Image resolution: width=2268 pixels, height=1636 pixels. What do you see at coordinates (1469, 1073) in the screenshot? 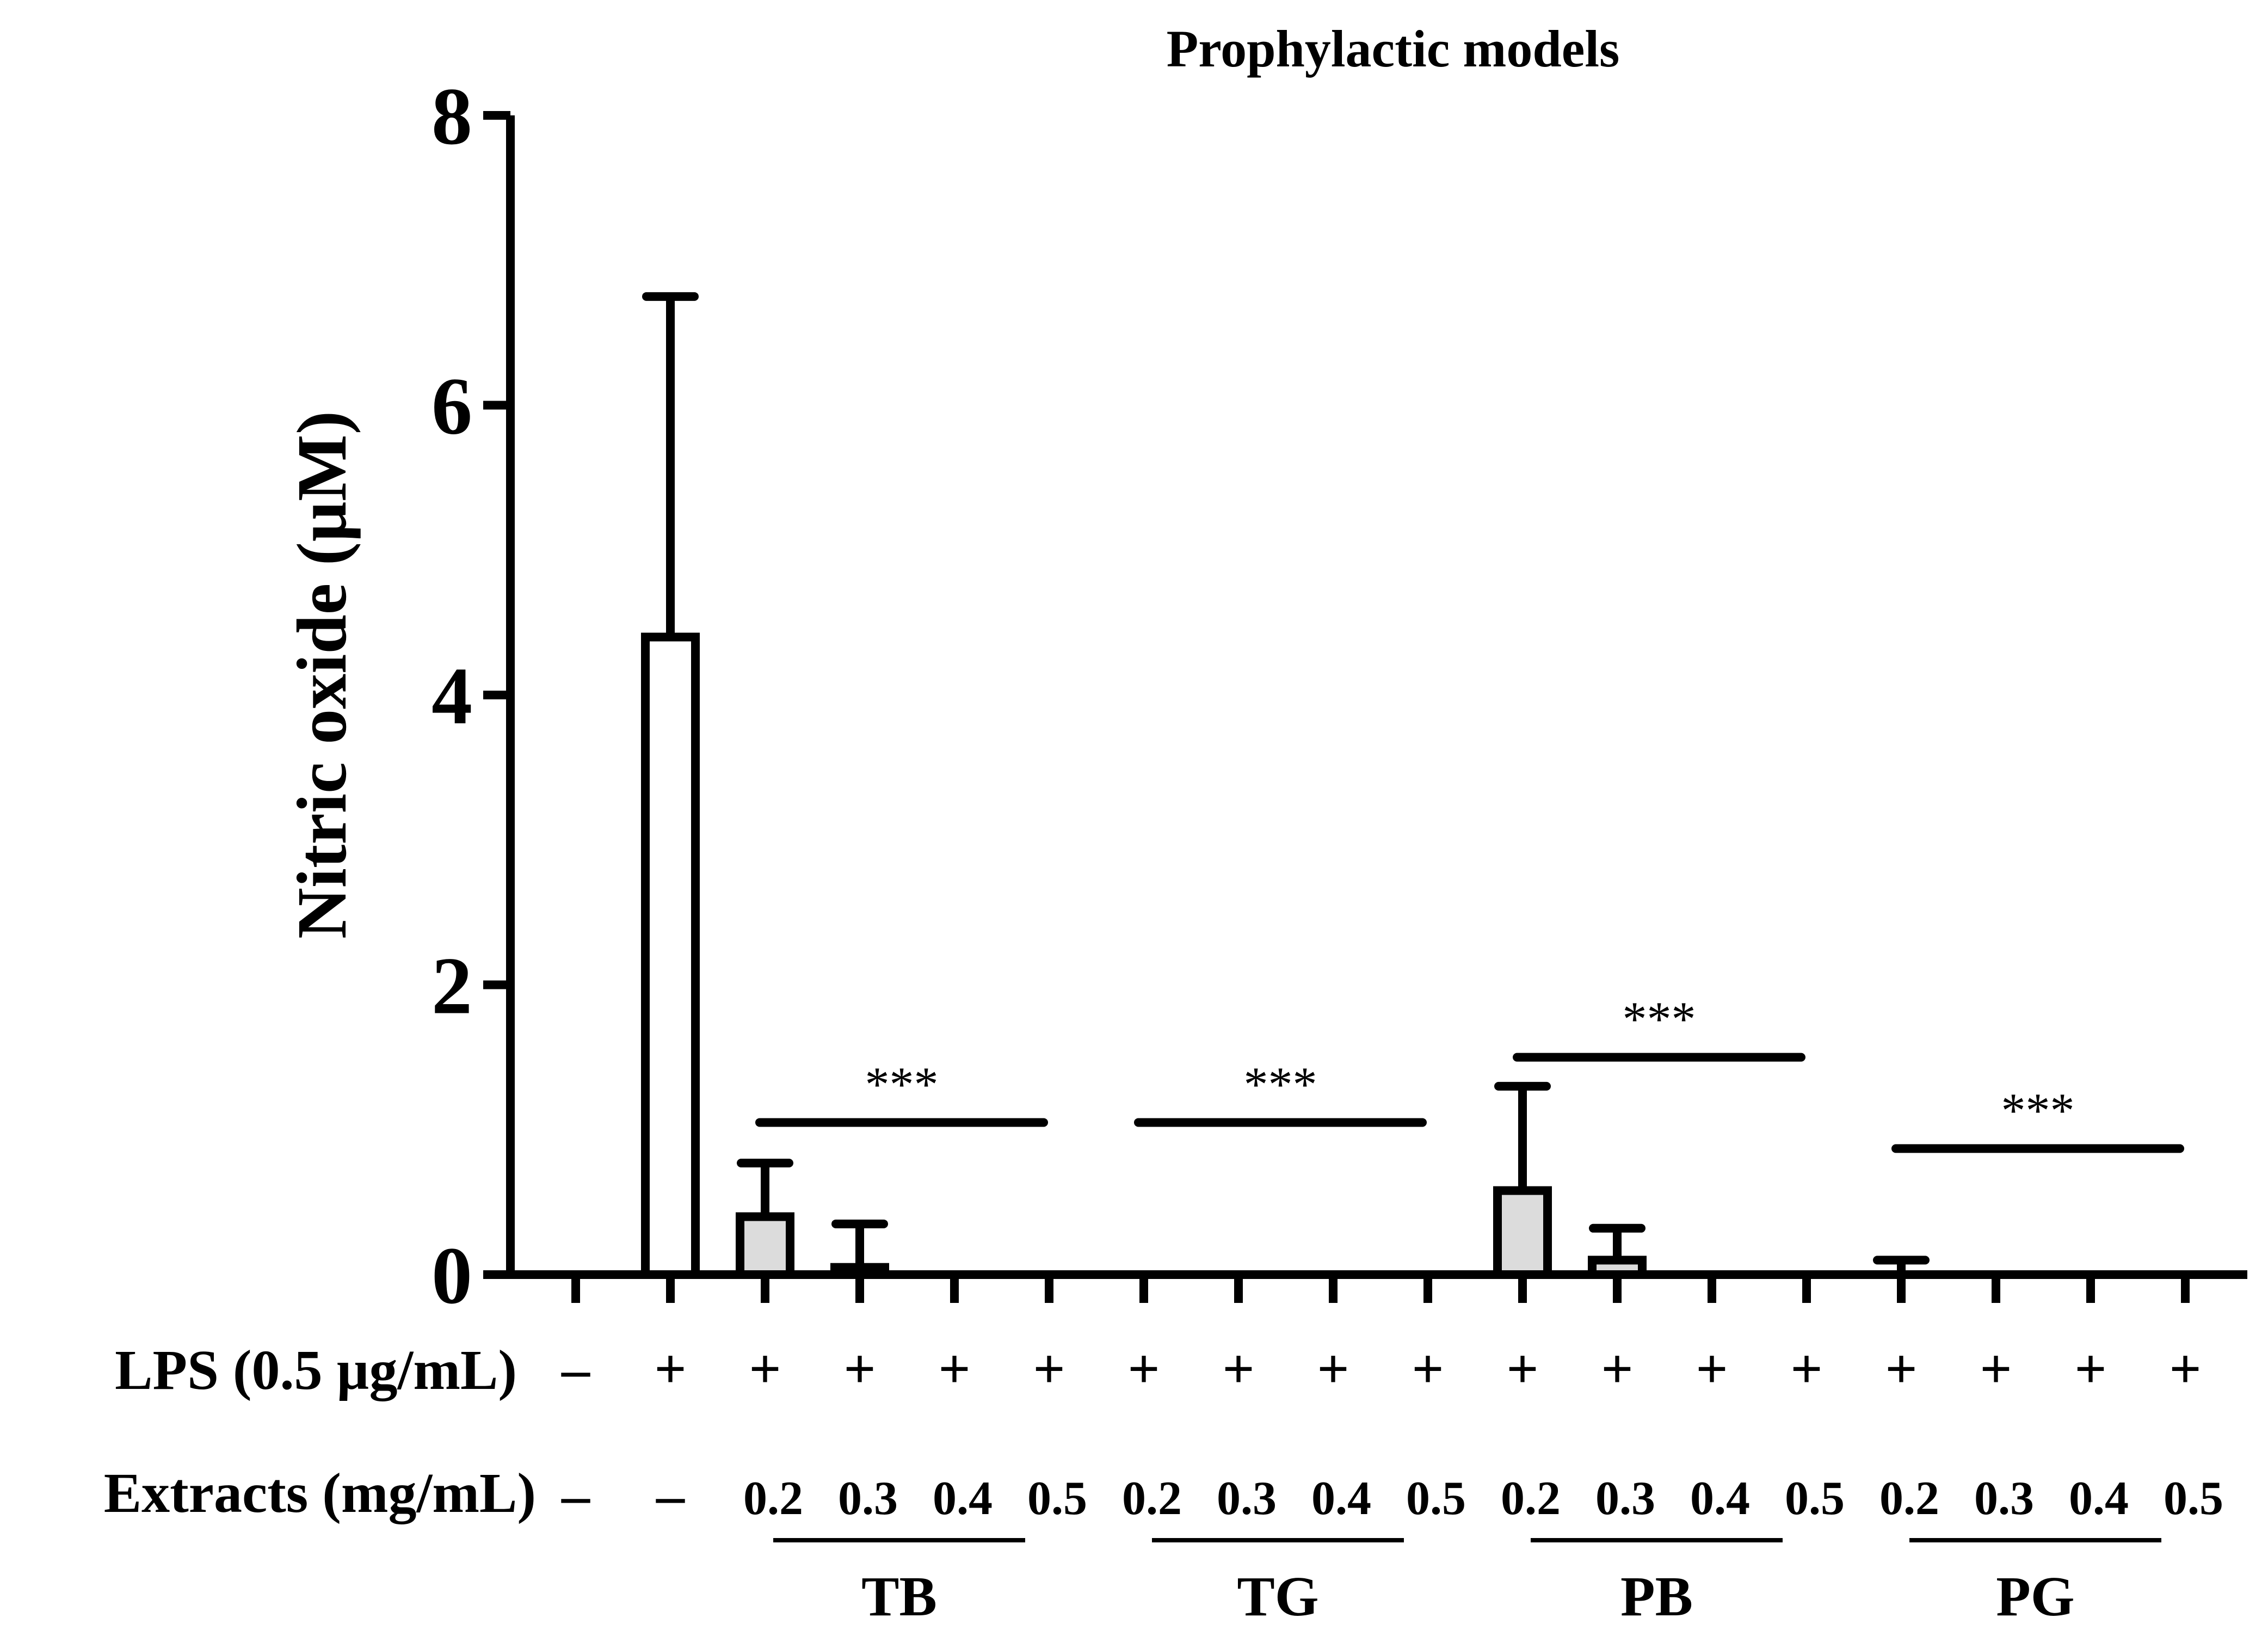
I see `significance-markers: *** *** *** ***` at bounding box center [1469, 1073].